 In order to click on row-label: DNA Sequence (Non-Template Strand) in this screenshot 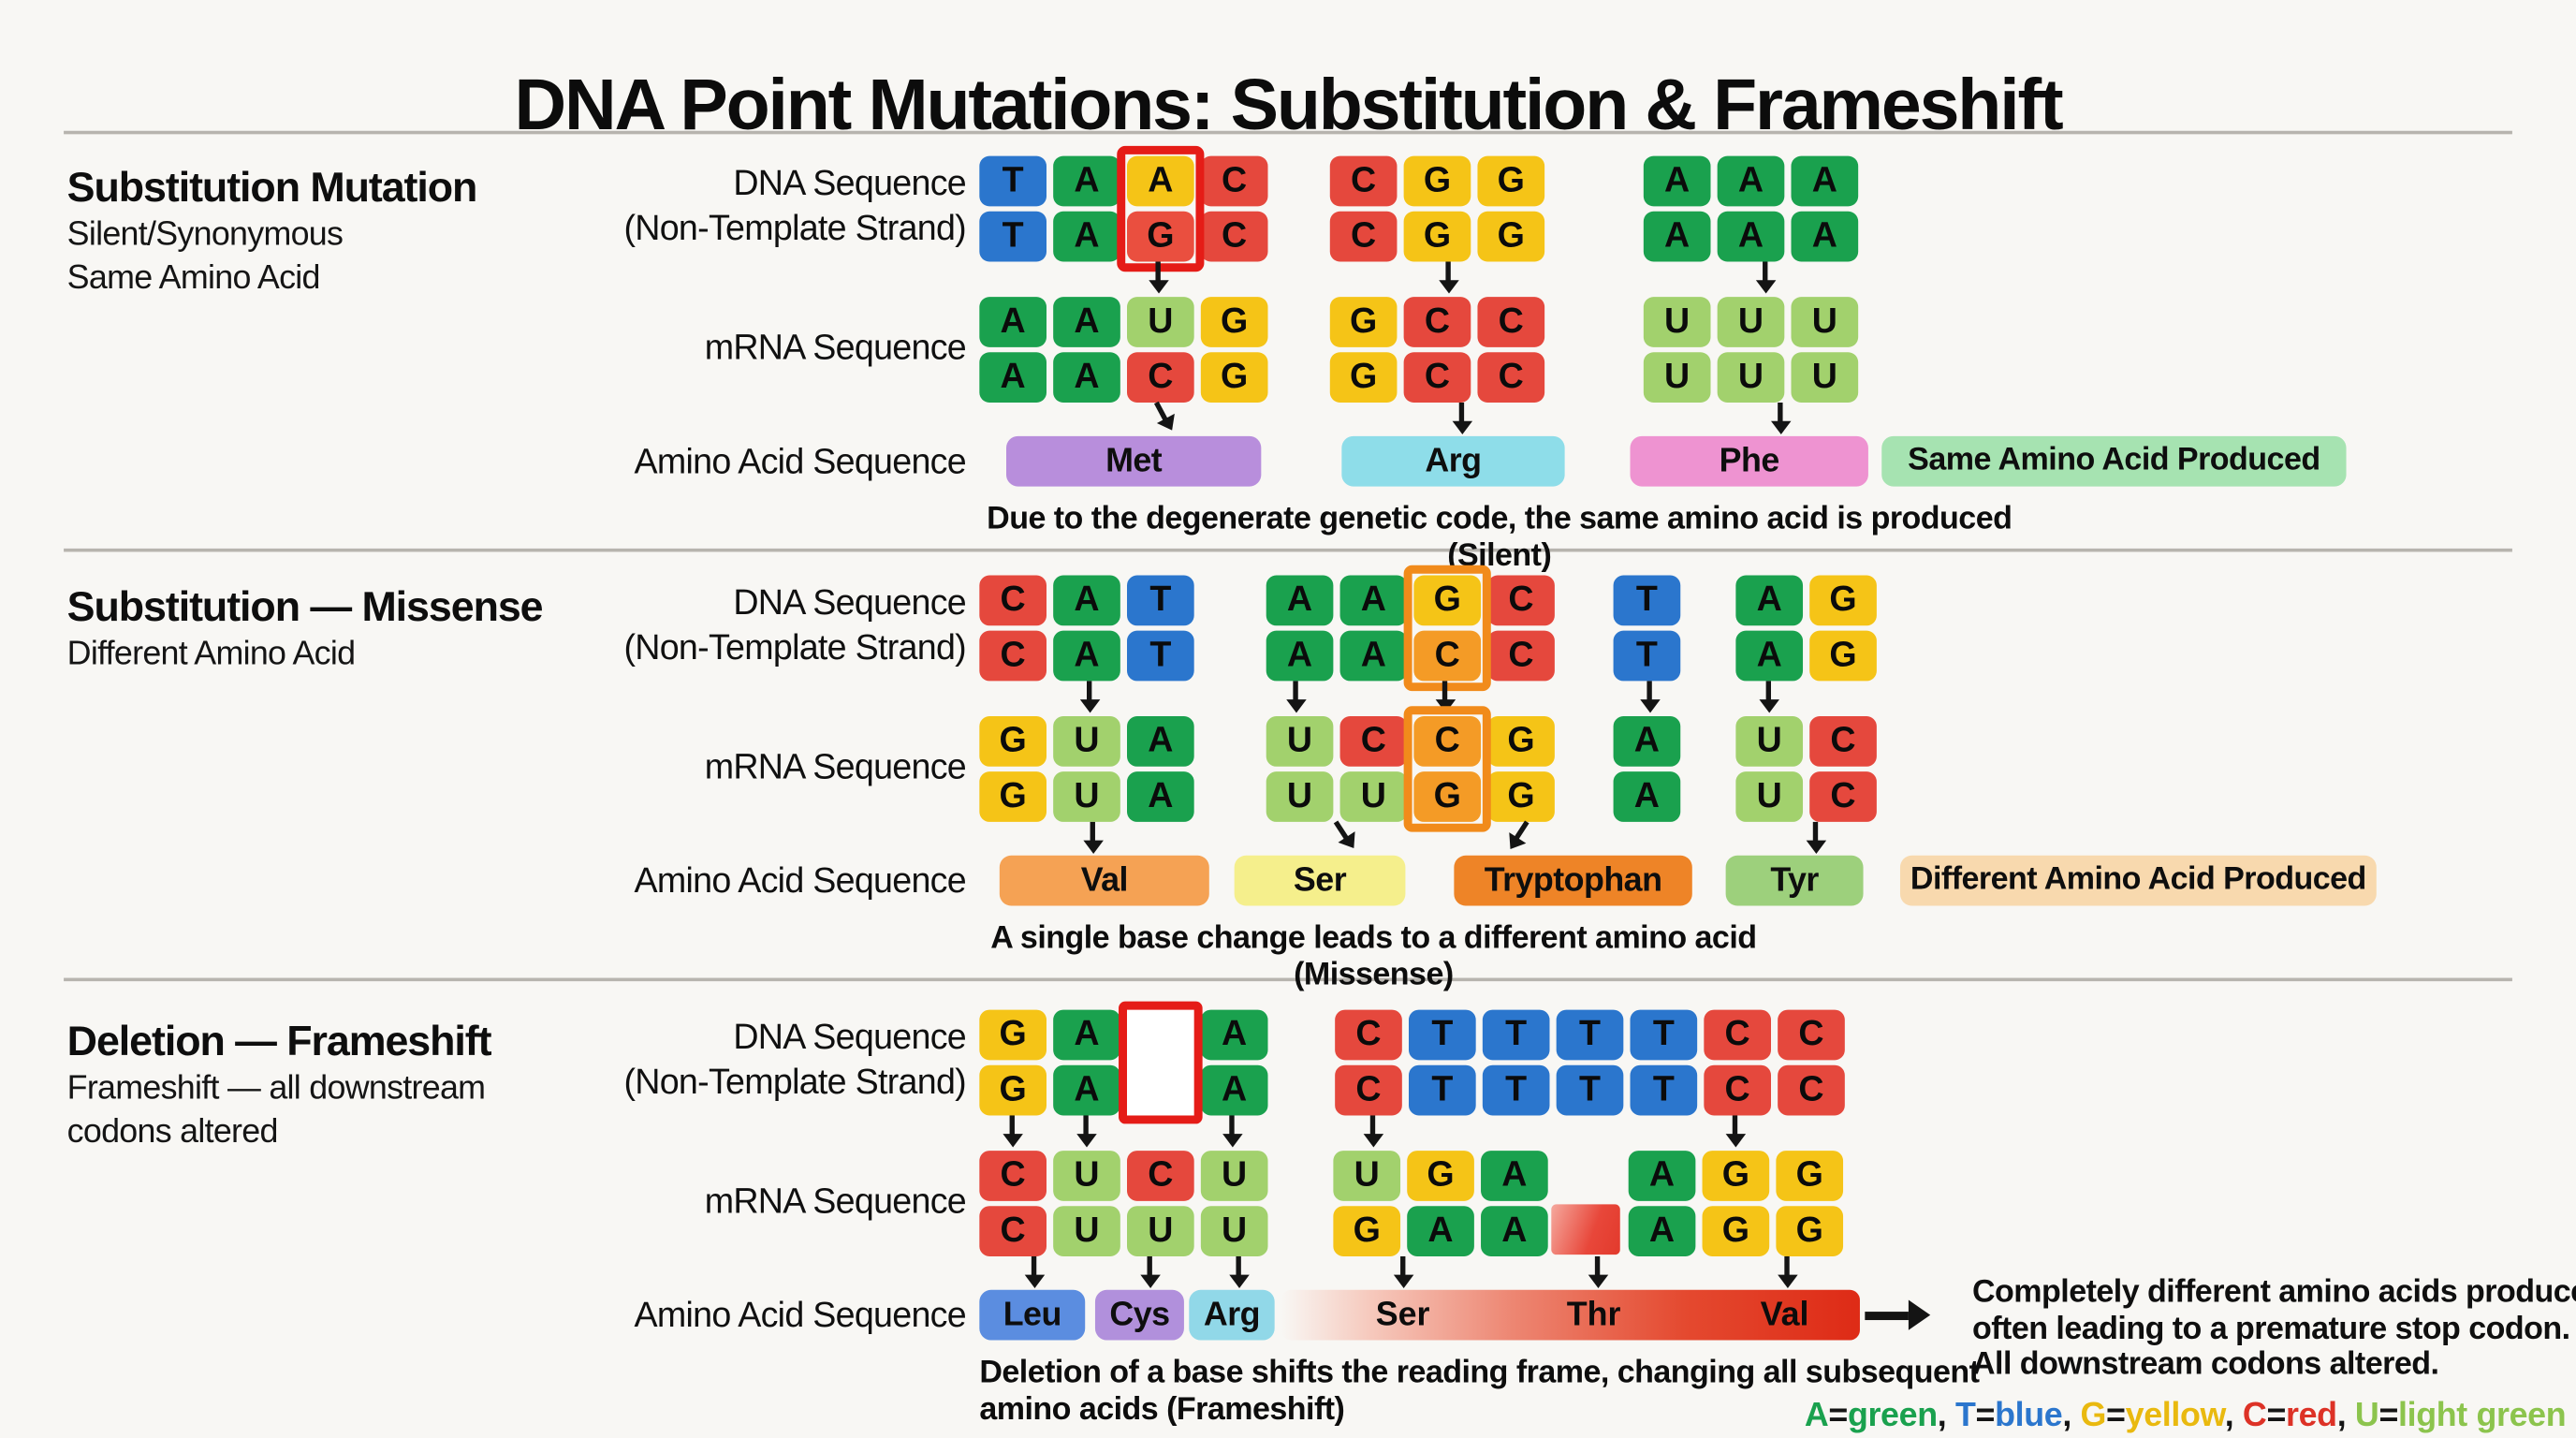, I will do `click(676, 1060)`.